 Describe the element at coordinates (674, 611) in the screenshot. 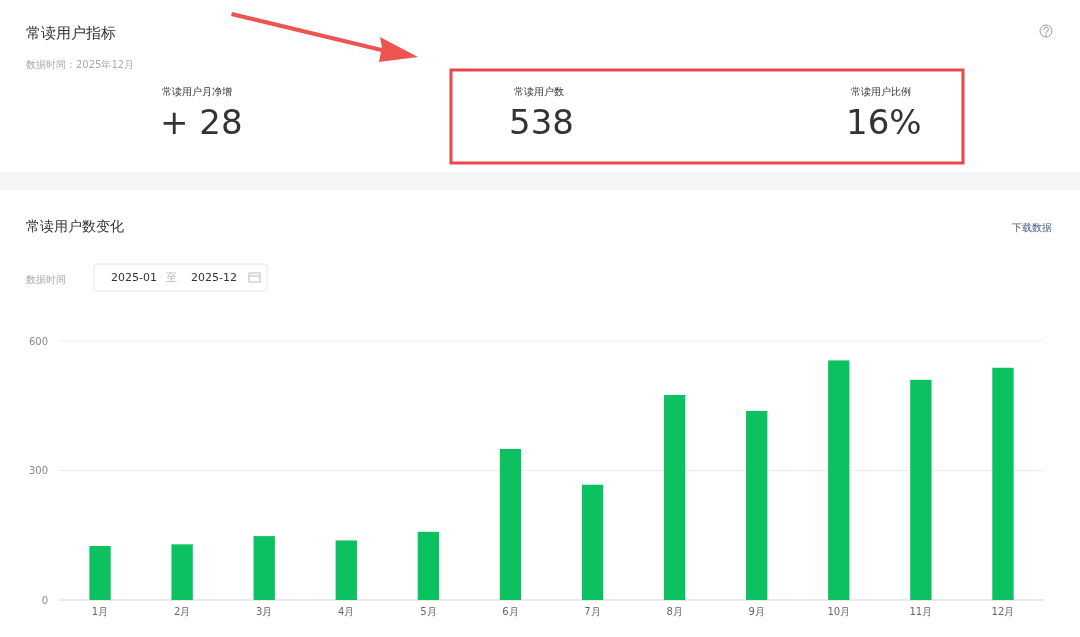

I see `x-tick-label: 8月` at that location.